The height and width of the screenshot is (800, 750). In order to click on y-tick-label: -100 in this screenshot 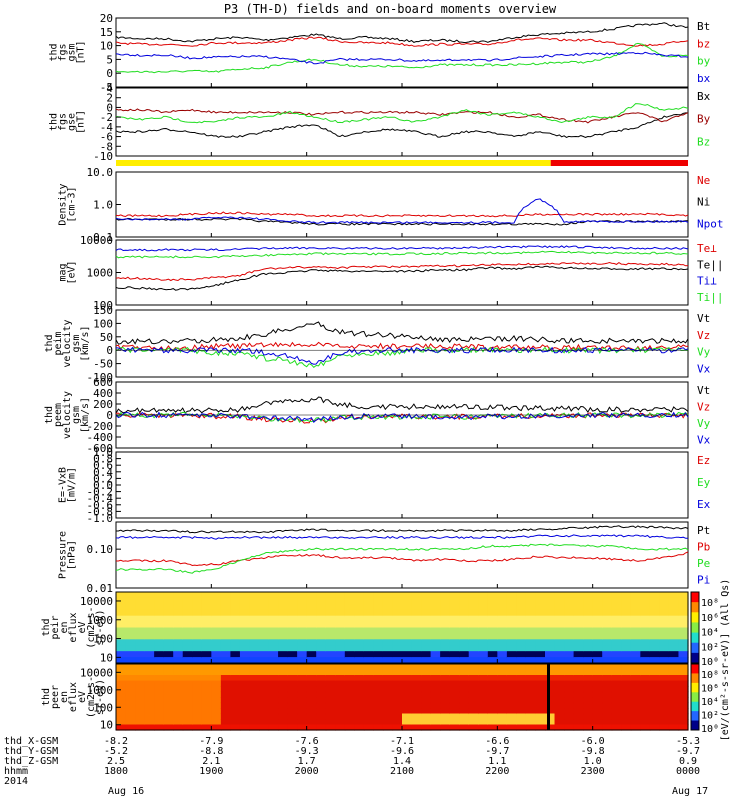, I will do `click(100, 377)`.